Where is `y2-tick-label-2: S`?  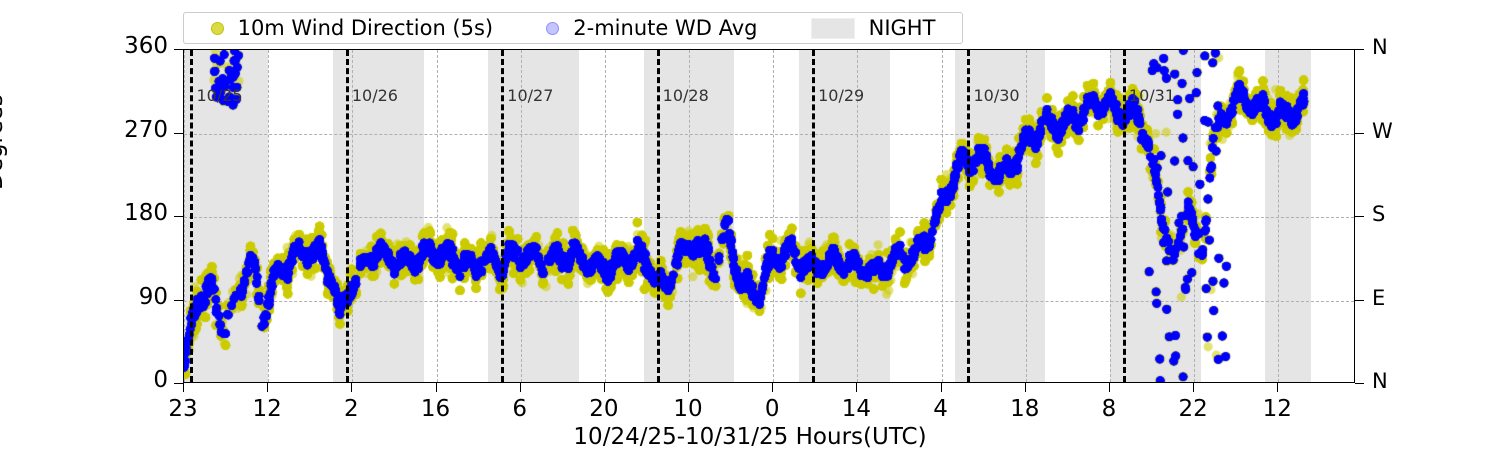
y2-tick-label-2: S is located at coordinates (1379, 214).